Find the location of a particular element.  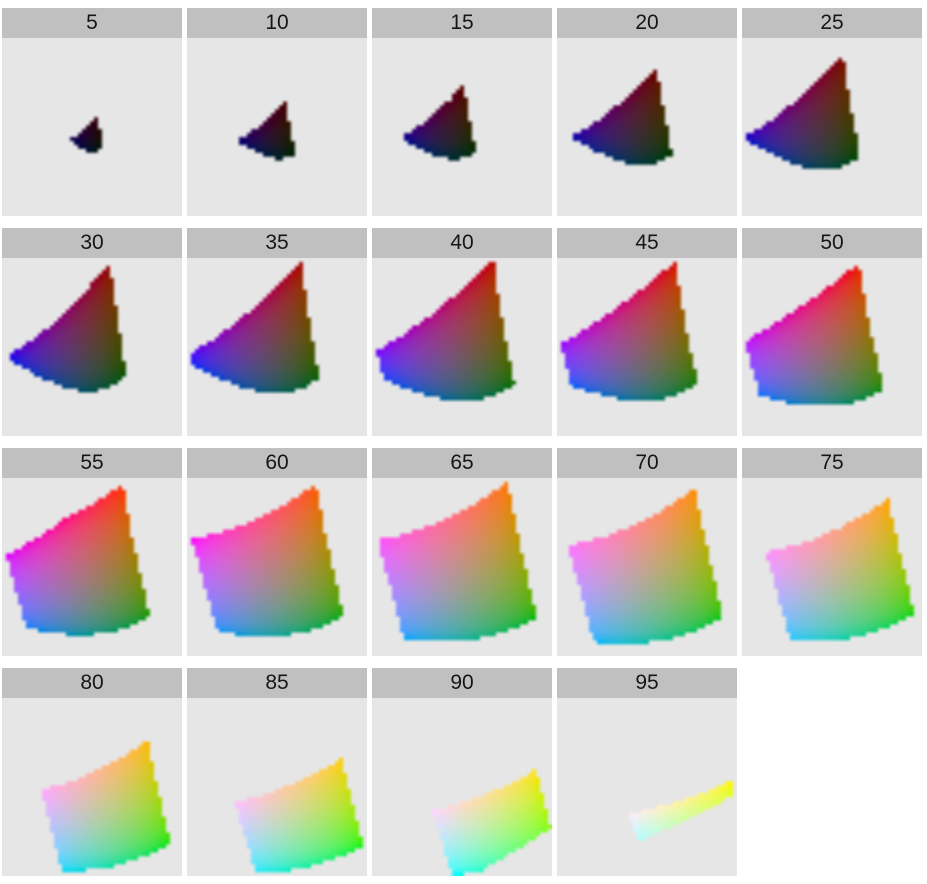

facet-strip: 5 is located at coordinates (92, 23).